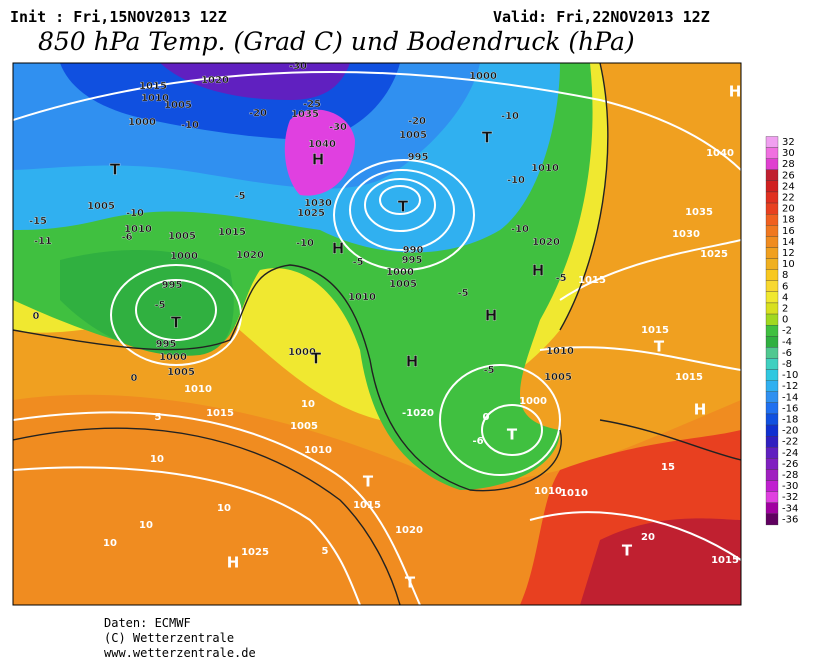 This screenshot has width=815, height=671. I want to click on init-time: Init : Fri,15NOV2013 12Z, so click(118, 17).